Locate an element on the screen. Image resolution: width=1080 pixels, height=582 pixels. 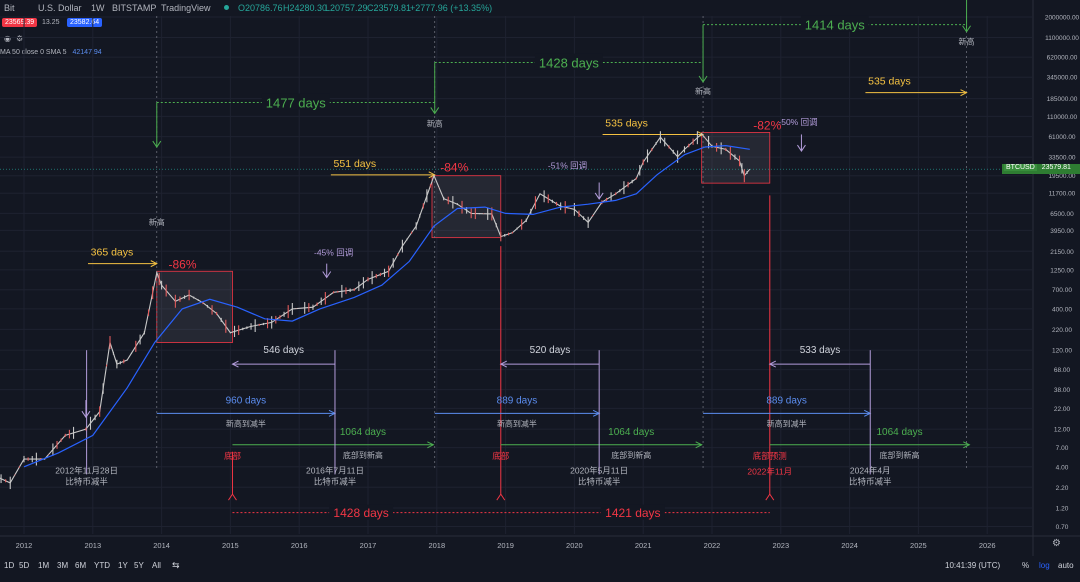
pre-top-days: 551 days is located at coordinates (355, 164).